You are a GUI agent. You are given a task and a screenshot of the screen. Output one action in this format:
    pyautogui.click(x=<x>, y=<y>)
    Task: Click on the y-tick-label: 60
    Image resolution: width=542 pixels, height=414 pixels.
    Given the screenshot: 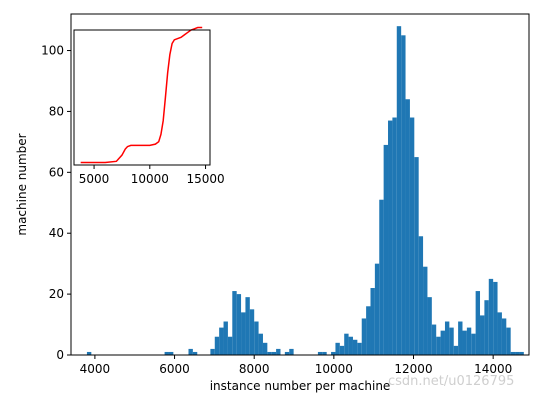 What is the action you would take?
    pyautogui.click(x=56, y=172)
    